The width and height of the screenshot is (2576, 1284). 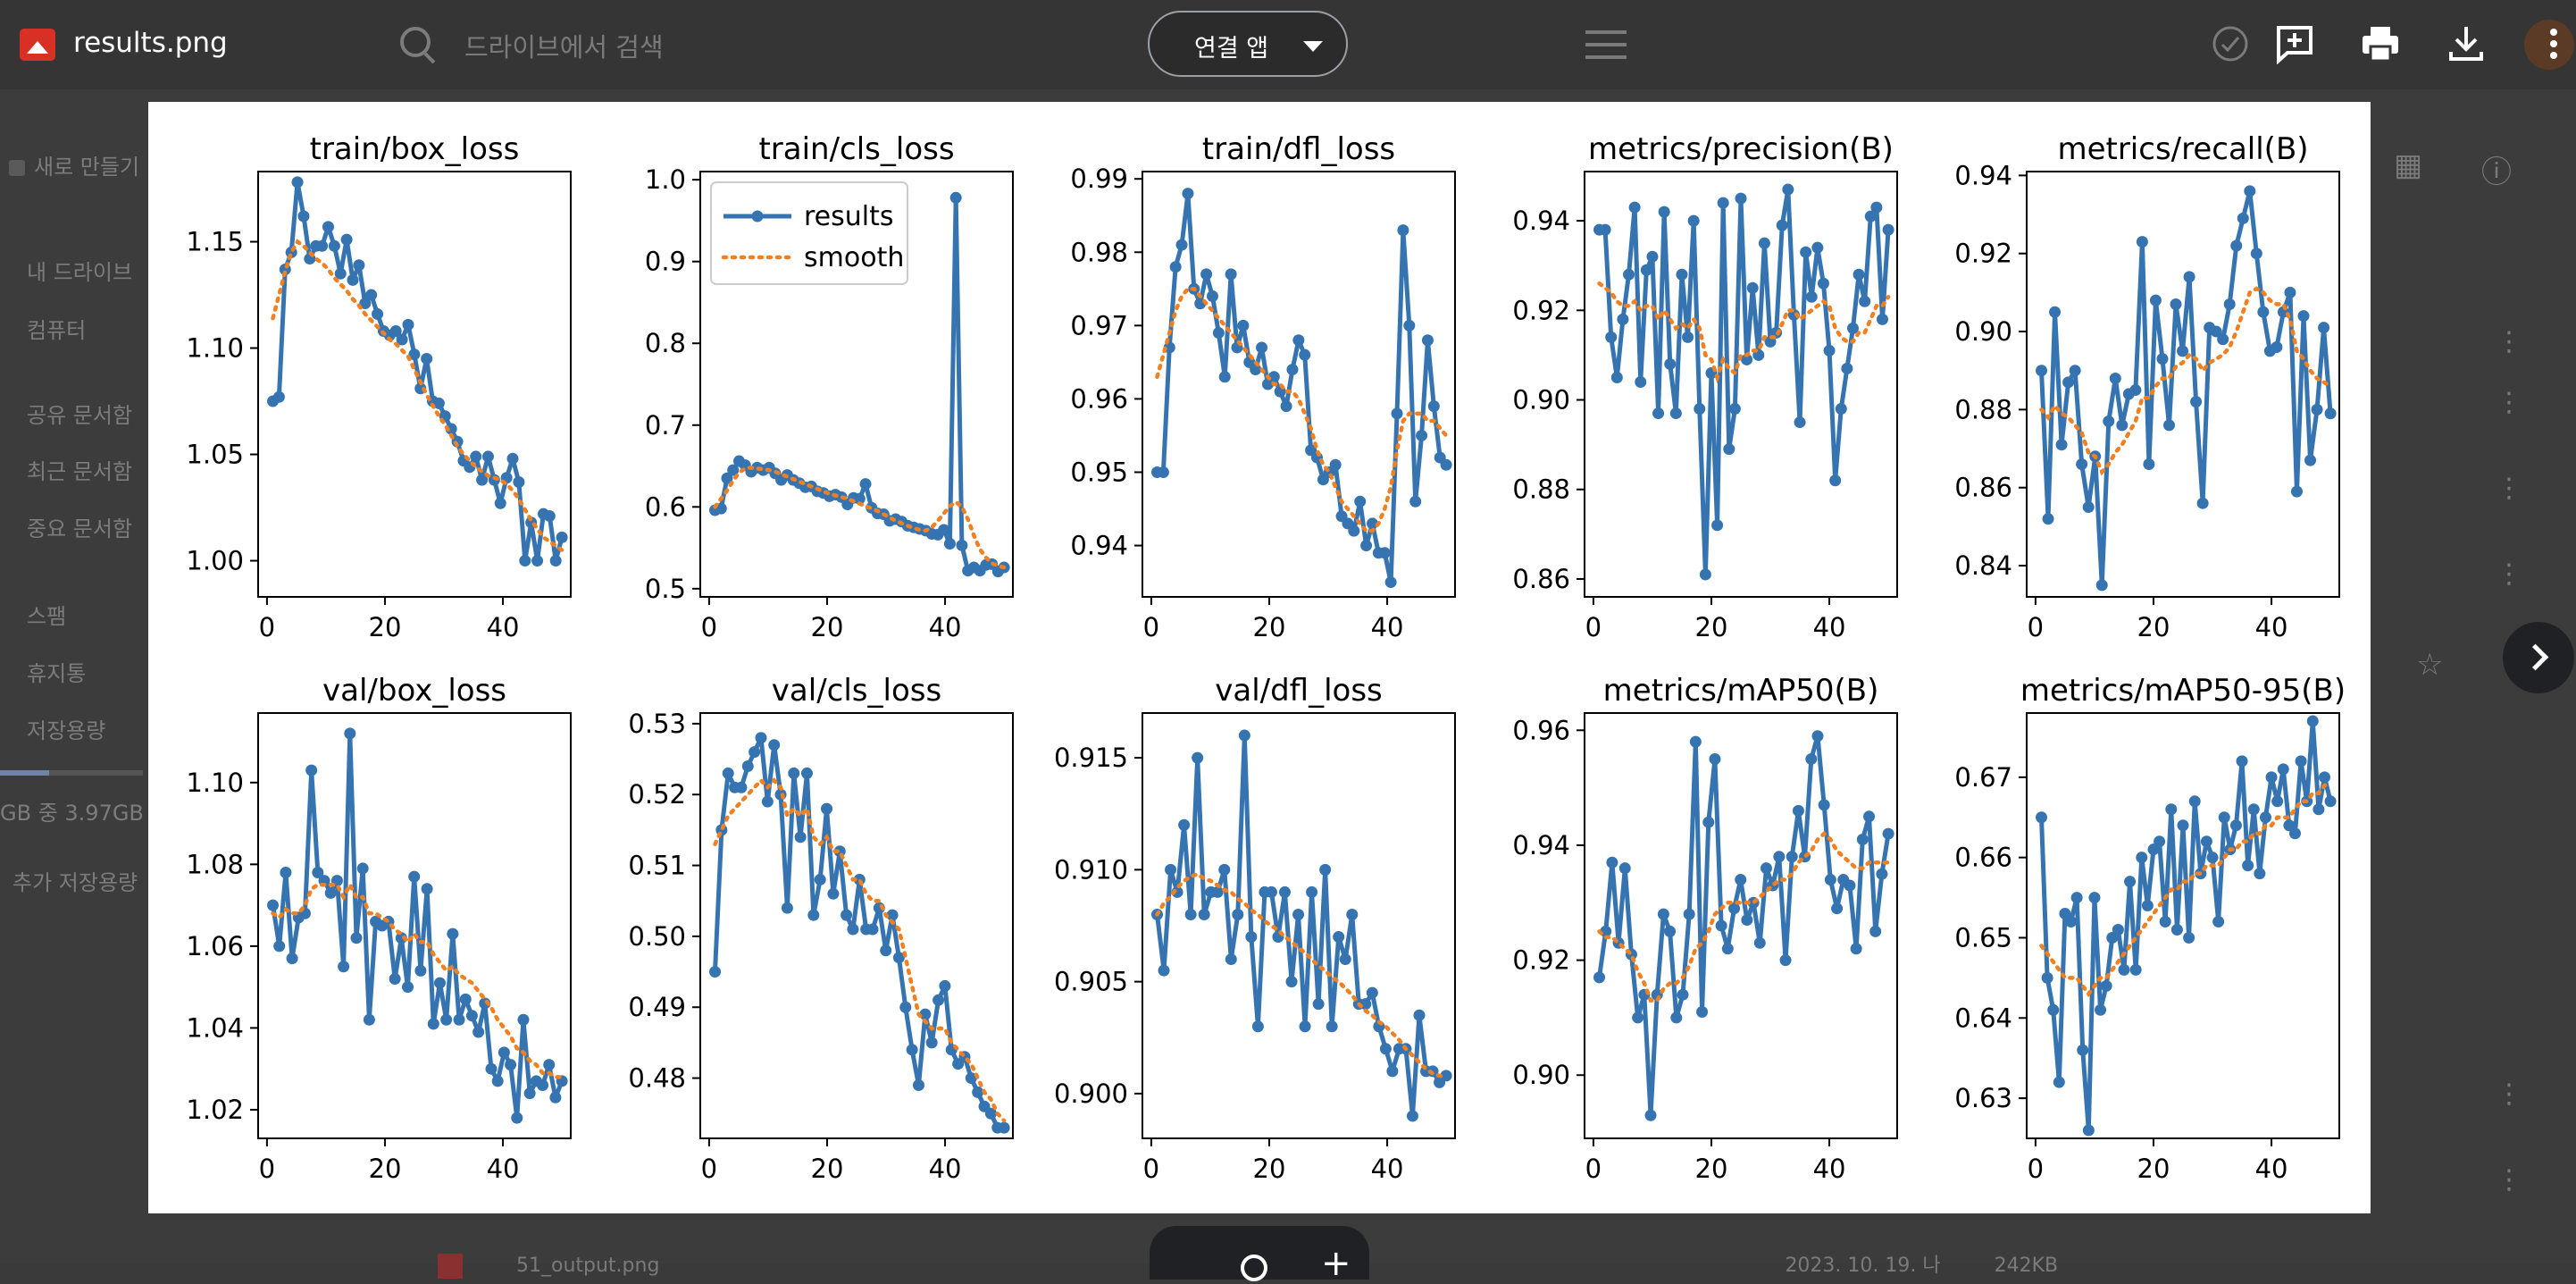 I want to click on plot-2-ytick-label: 0.8, so click(x=666, y=343).